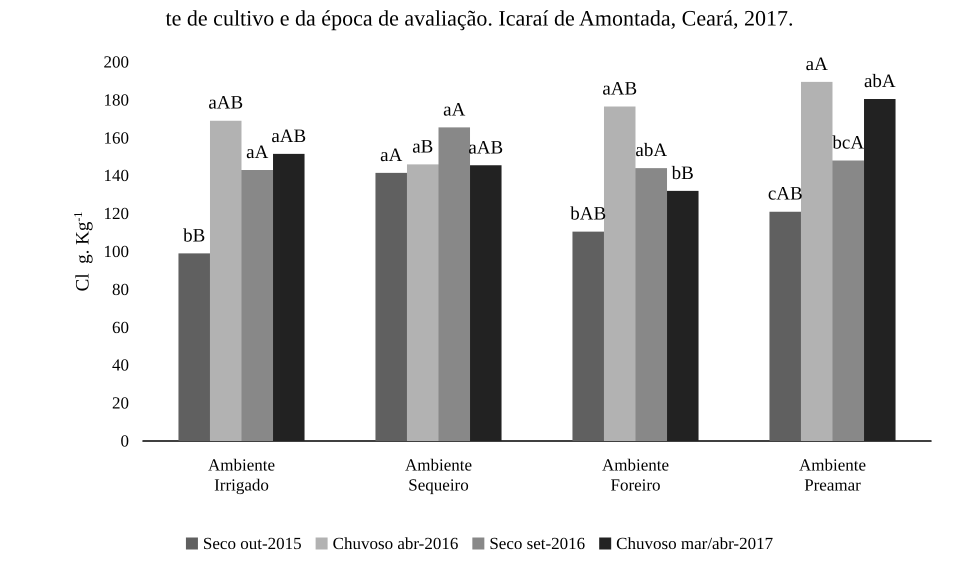 The image size is (959, 579). I want to click on y-tick-label: 80, so click(120, 289).